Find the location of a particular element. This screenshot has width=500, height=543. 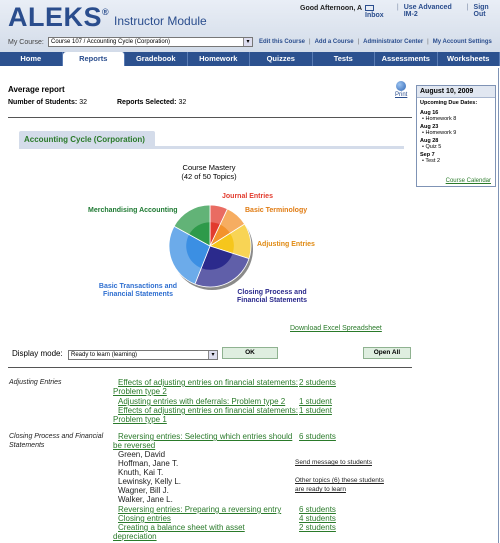

edit-course-link: Edit this Course is located at coordinates (282, 42).